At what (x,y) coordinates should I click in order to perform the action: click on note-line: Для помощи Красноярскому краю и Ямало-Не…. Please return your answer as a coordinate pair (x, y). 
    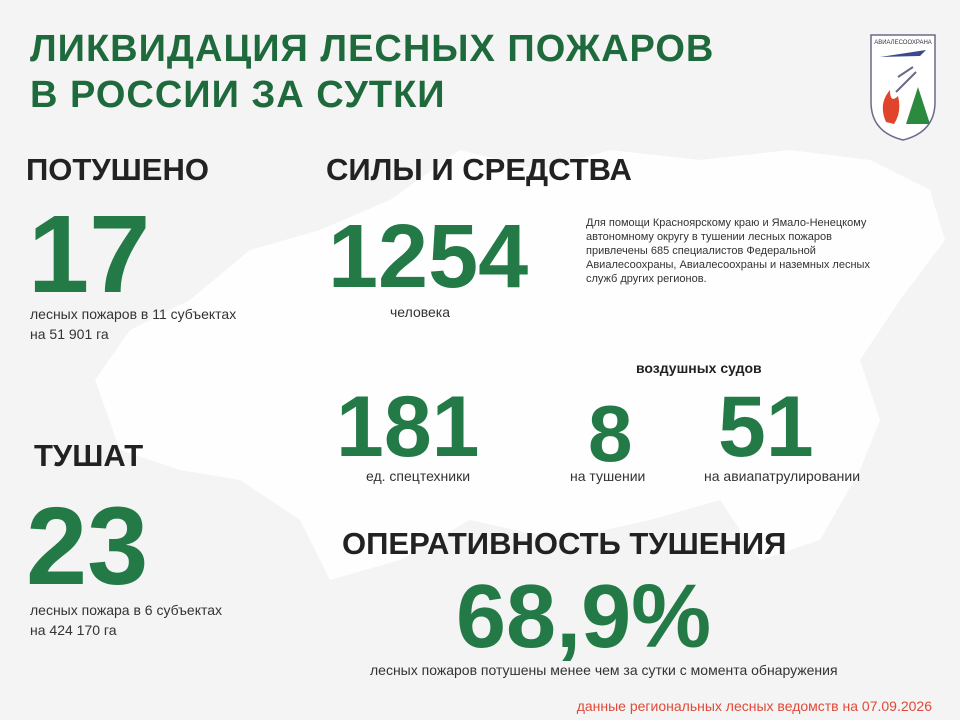
    Looking at the image, I should click on (726, 223).